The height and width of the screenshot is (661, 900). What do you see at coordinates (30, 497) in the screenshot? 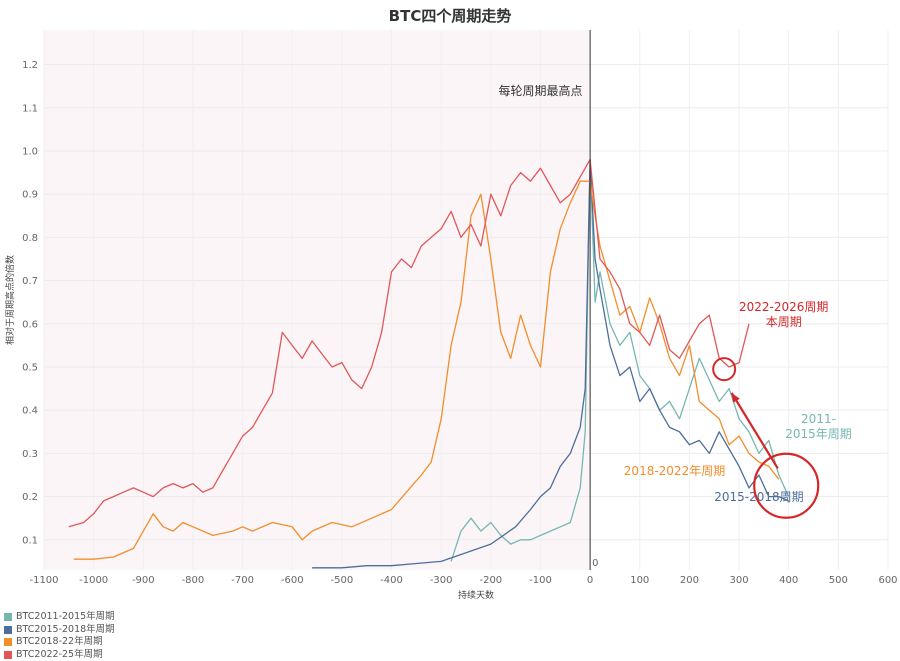
I see `y-tick-label: 0.2` at bounding box center [30, 497].